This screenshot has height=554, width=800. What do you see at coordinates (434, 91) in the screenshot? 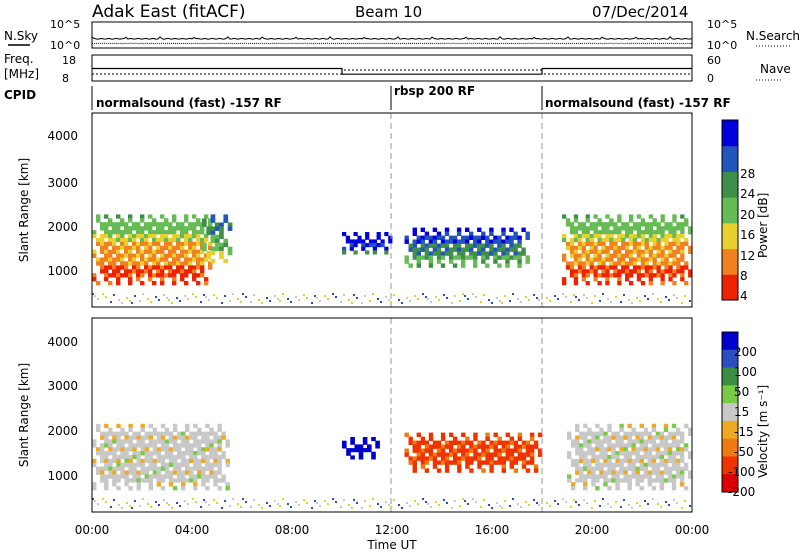
I see `cpid-mode-2: rbsp 200 RF` at bounding box center [434, 91].